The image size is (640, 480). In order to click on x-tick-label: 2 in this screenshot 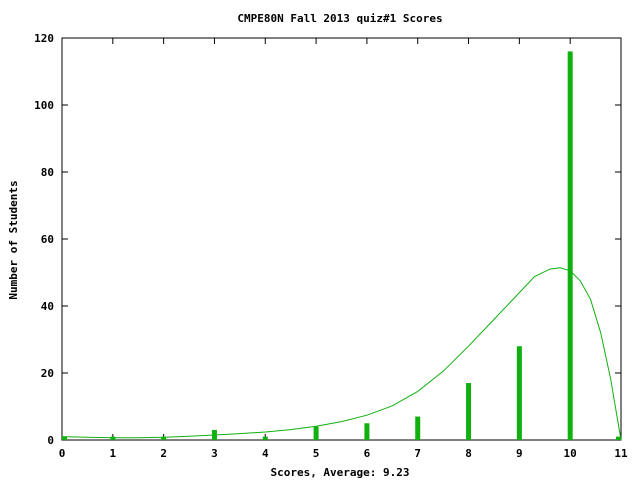, I will do `click(163, 453)`.